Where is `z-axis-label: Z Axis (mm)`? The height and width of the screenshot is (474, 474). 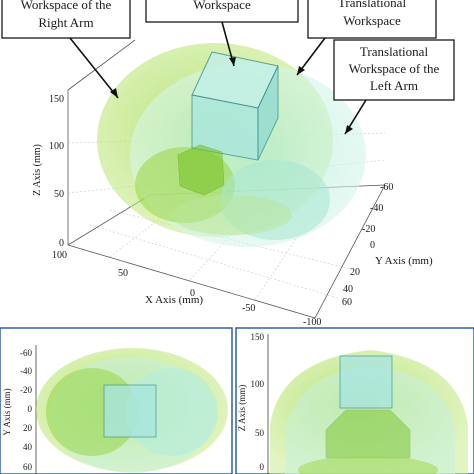
z-axis-label: Z Axis (mm) is located at coordinates (37, 170).